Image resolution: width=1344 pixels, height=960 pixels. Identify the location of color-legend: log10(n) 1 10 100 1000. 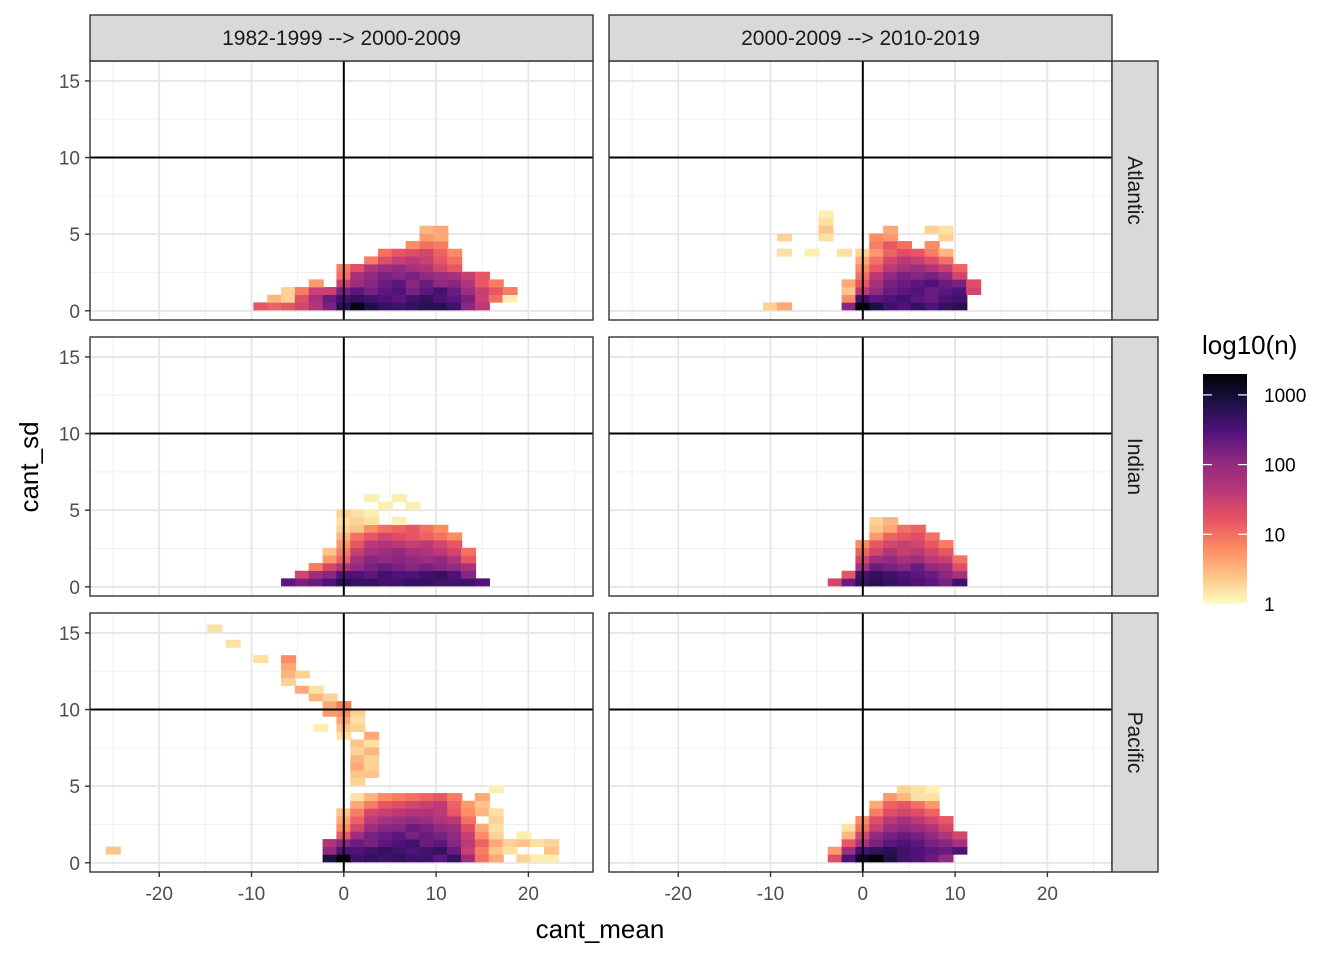
(1254, 473).